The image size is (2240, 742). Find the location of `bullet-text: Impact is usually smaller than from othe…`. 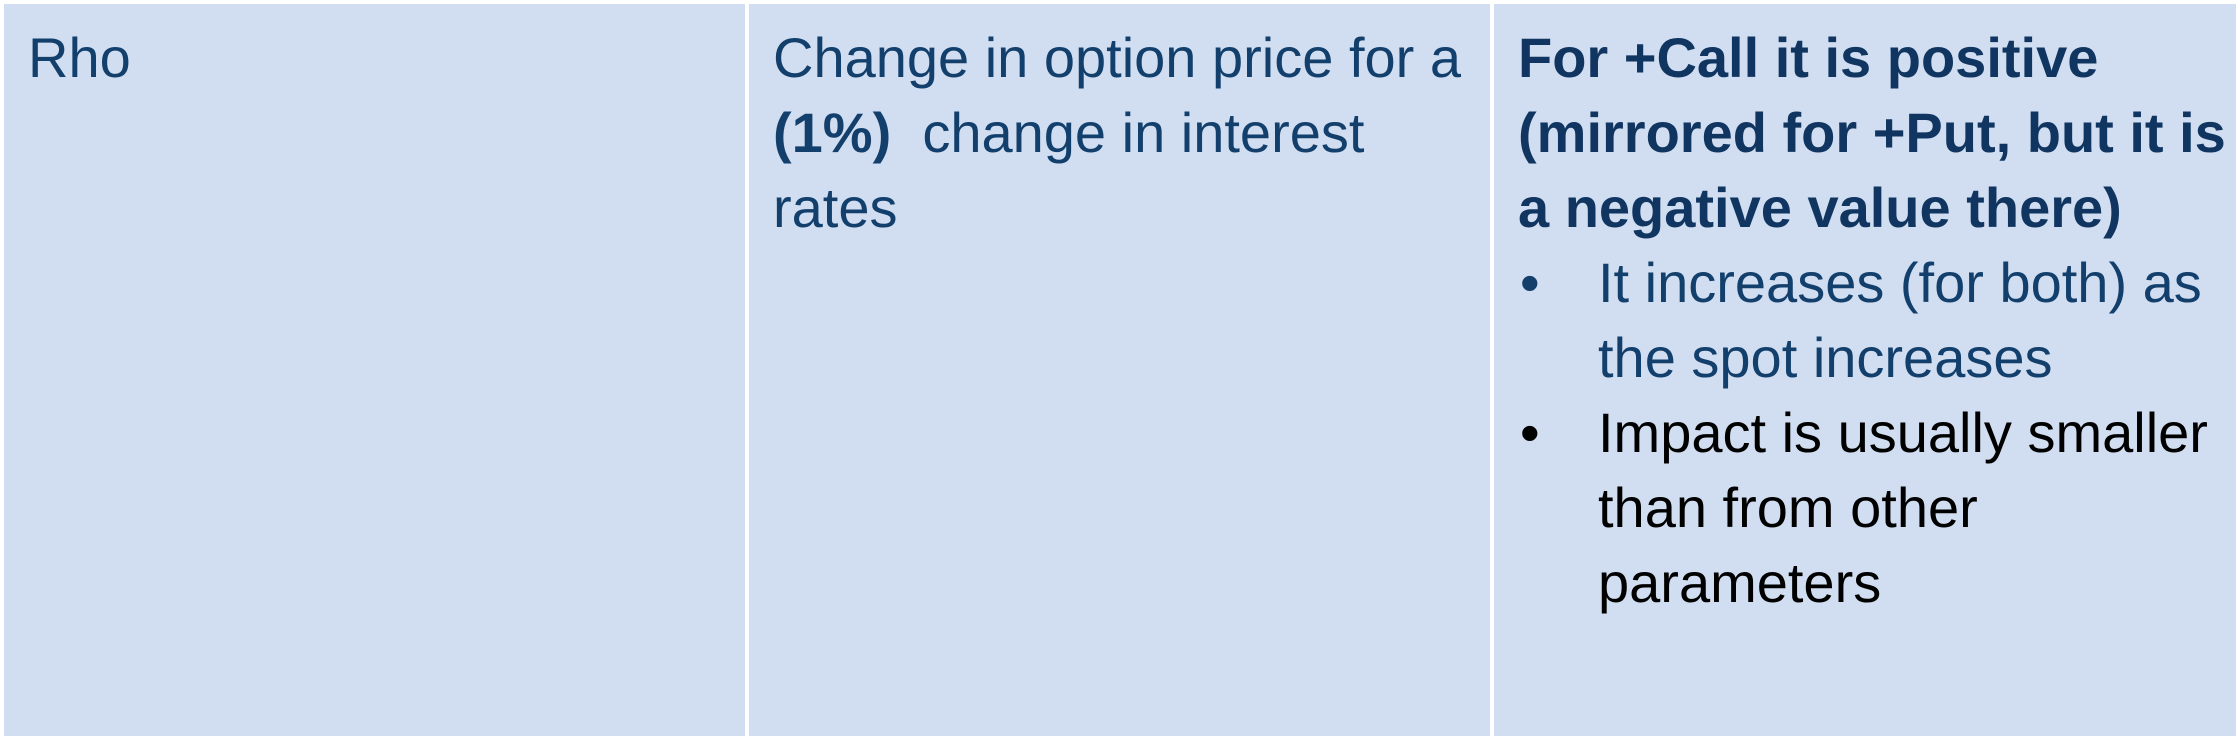

bullet-text: Impact is usually smaller than from othe… is located at coordinates (1903, 507).